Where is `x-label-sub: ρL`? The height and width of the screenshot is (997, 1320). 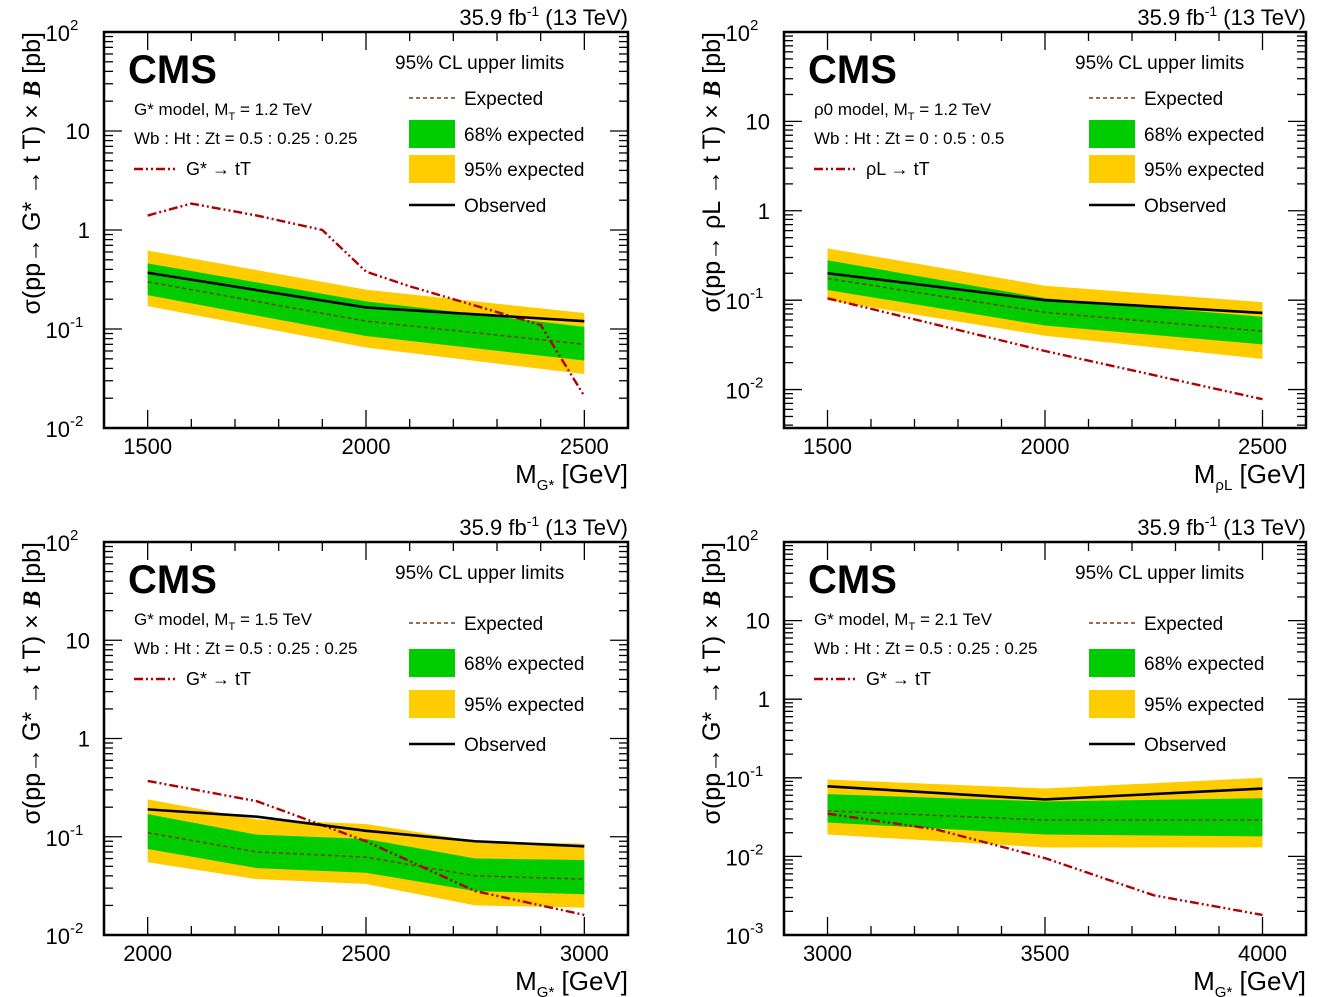 x-label-sub: ρL is located at coordinates (1223, 485).